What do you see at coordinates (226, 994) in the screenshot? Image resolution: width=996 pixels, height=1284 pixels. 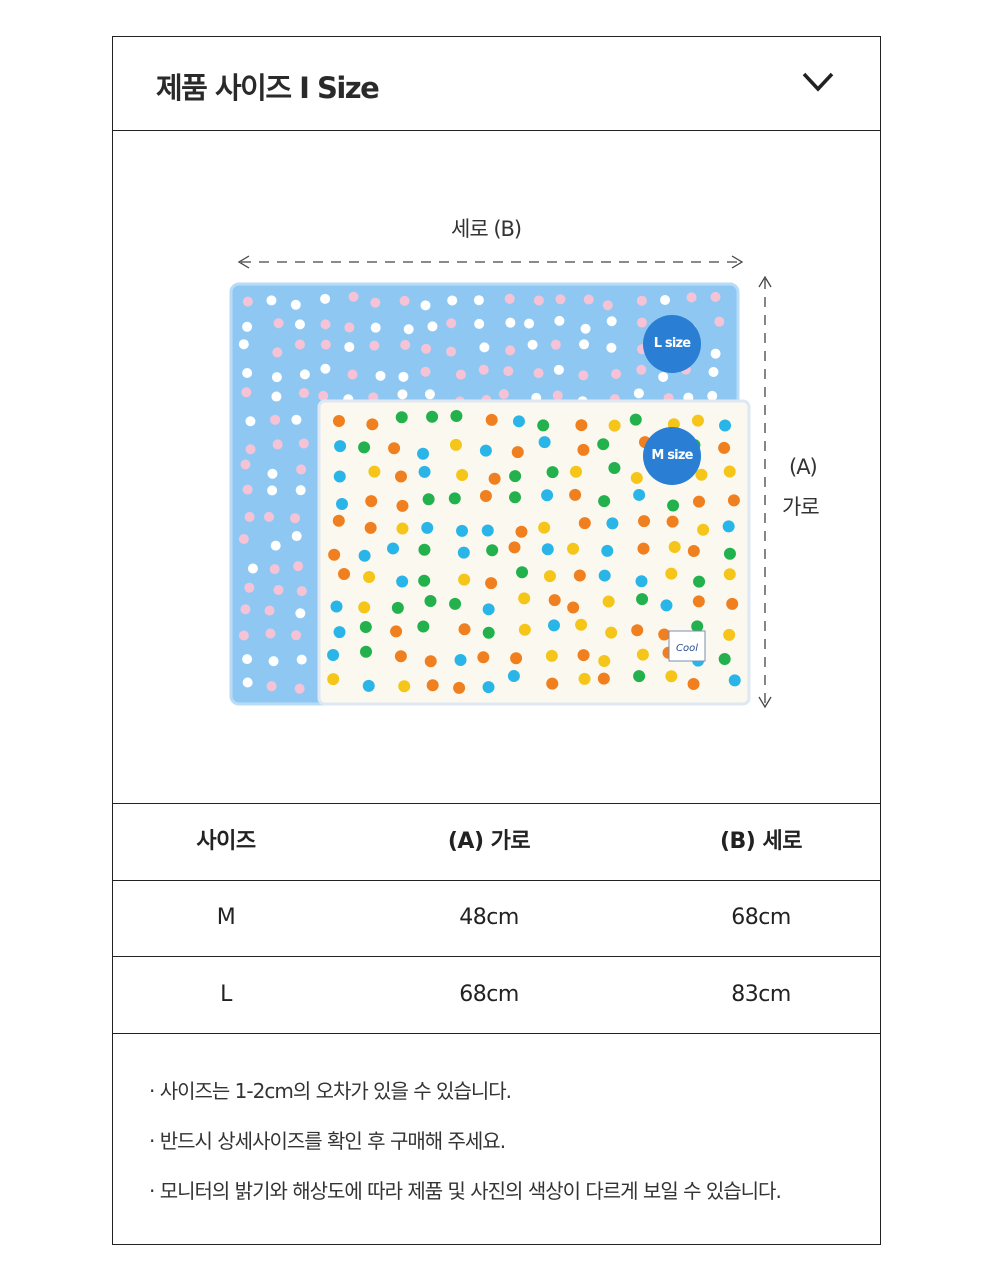 I see `size-cell: L` at bounding box center [226, 994].